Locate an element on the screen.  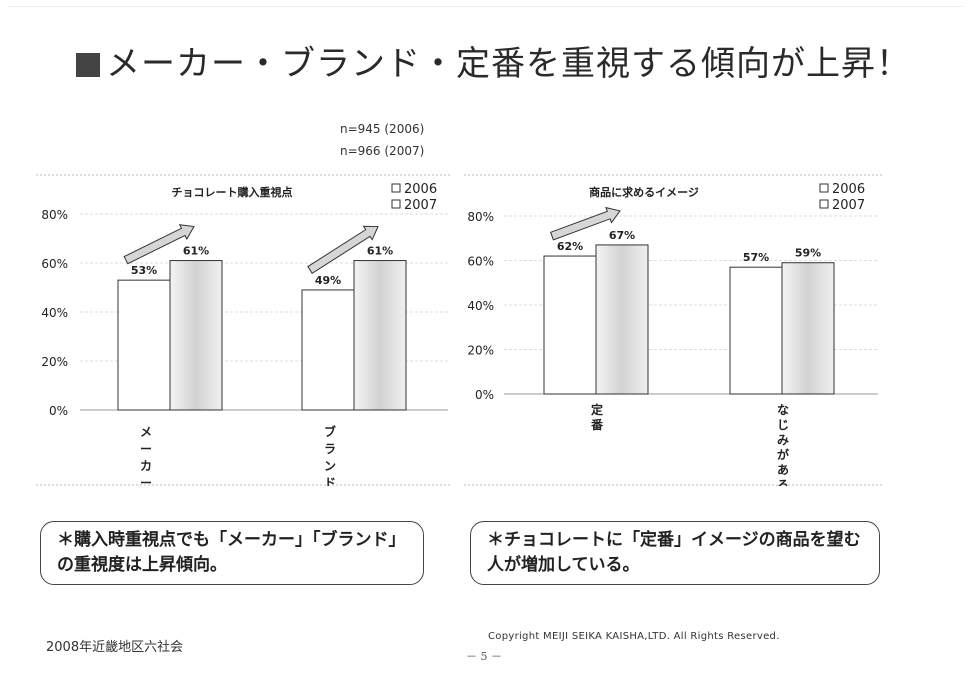
page-title-text: メーカー・ブランド・定番を重視する傾向が上昇！ is located at coordinates (508, 64).